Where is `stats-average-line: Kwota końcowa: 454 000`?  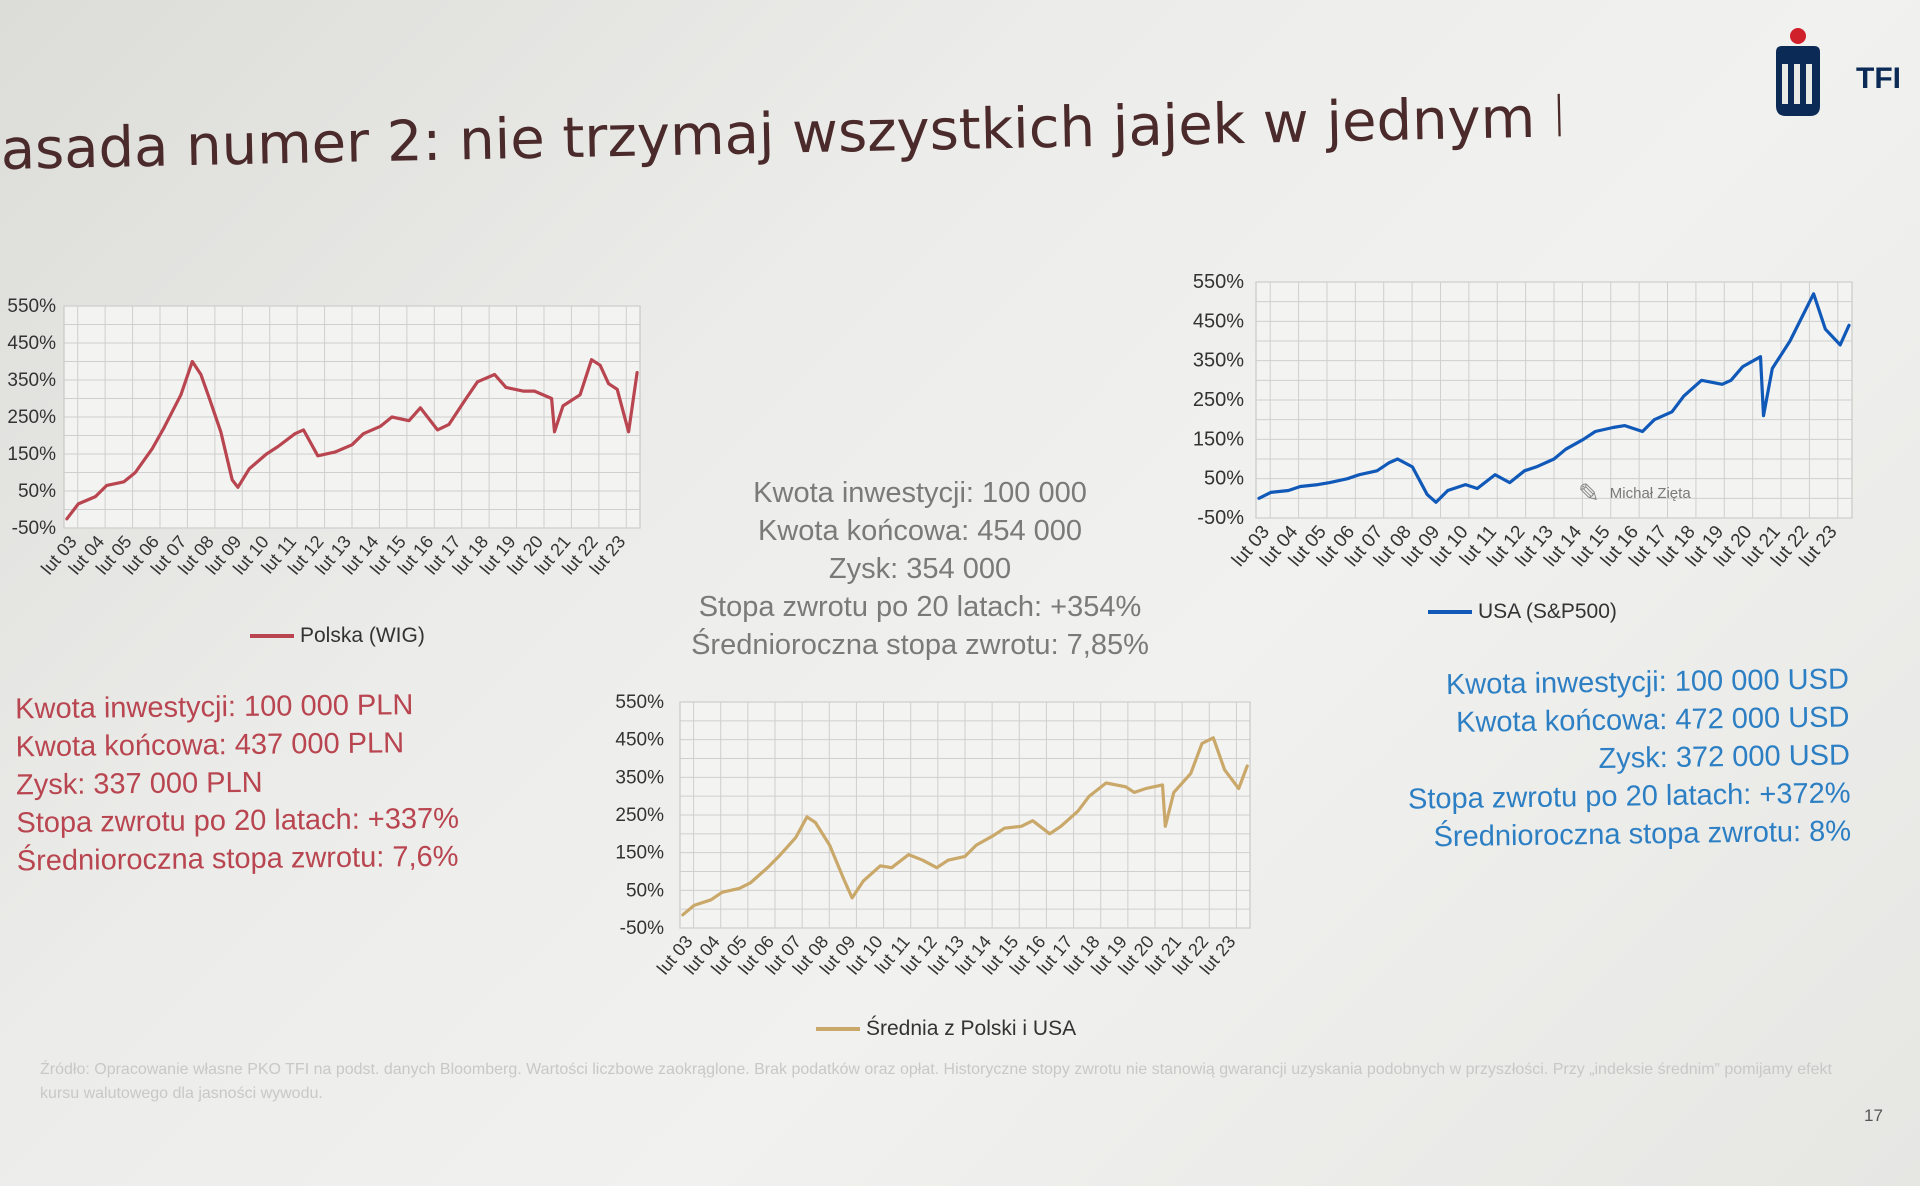
stats-average-line: Kwota końcowa: 454 000 is located at coordinates (920, 531).